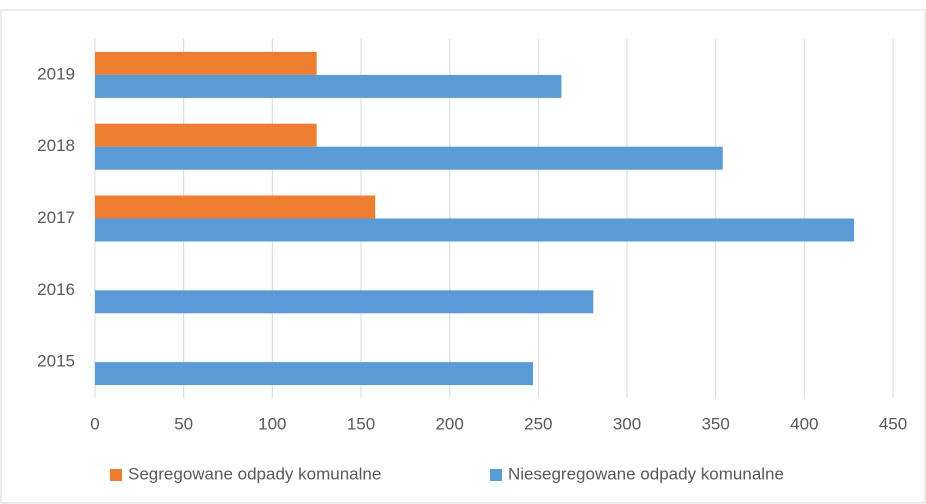  I want to click on x-tick-label: 350, so click(715, 423).